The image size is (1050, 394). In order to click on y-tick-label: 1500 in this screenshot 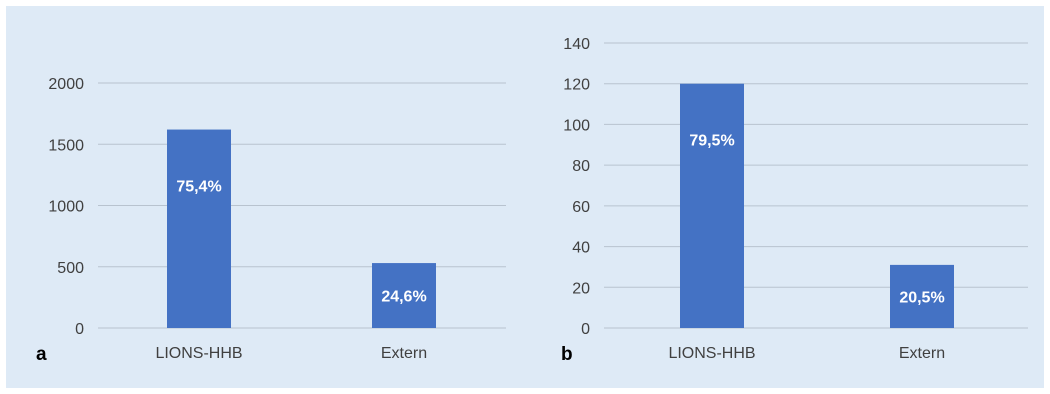, I will do `click(66, 145)`.